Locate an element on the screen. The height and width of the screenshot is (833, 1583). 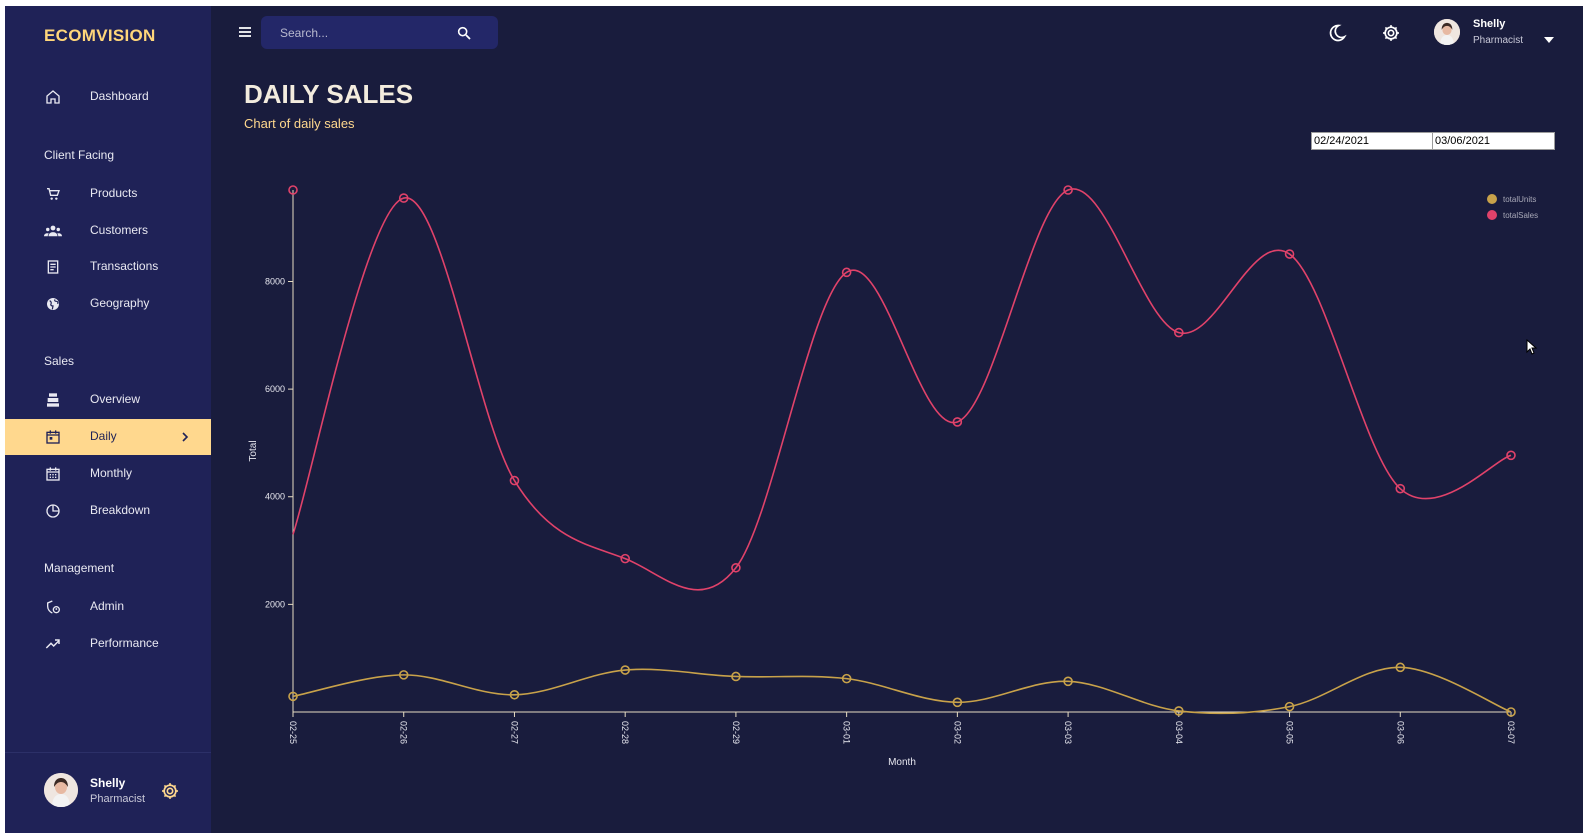
sidebar-item-label: Daily is located at coordinates (103, 436).